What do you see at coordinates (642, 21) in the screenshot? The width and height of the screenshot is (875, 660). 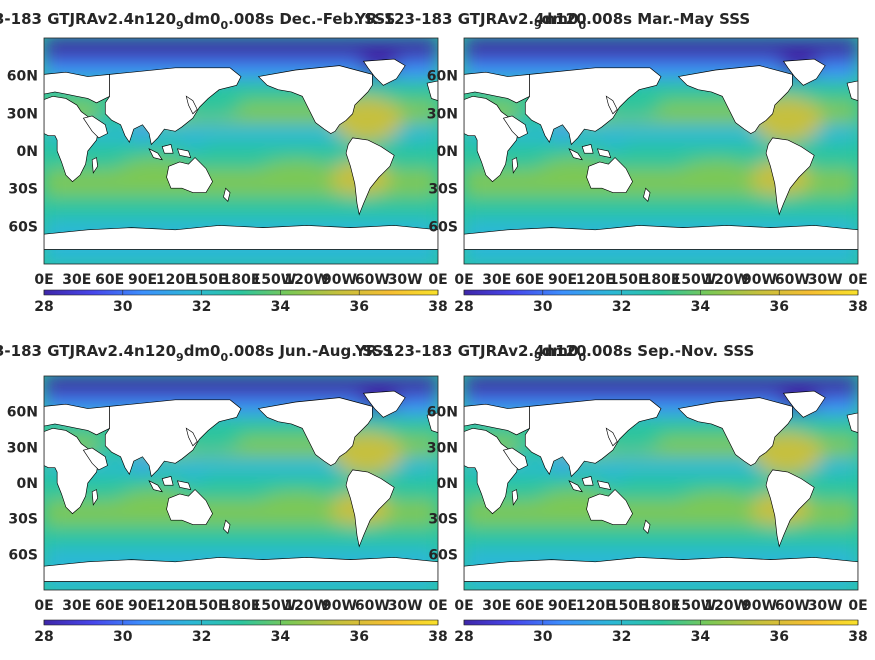 I see `panel-title: 9dm00.008s Mar.-May SSS` at bounding box center [642, 21].